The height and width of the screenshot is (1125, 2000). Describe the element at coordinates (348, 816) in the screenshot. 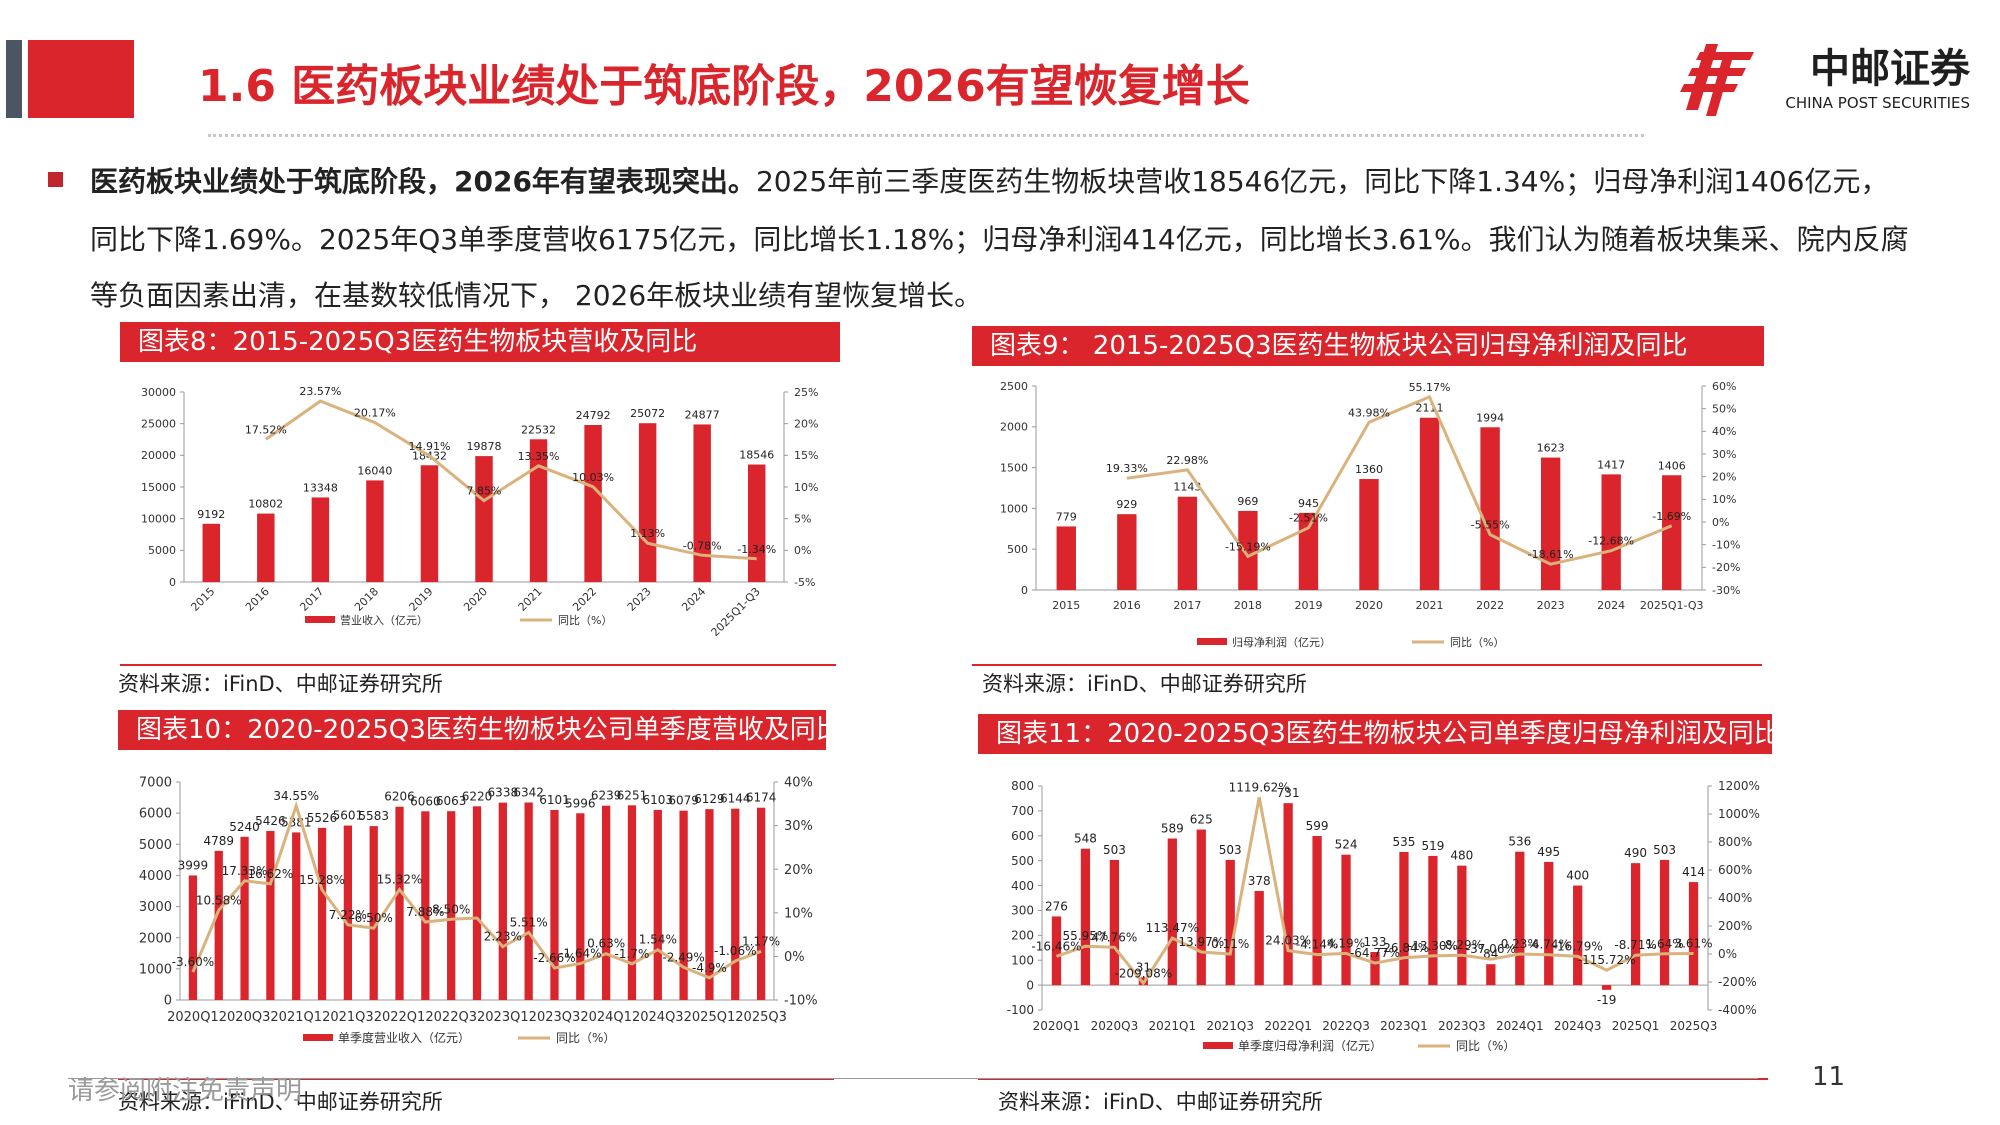

I see `bar-value-label: 5601` at that location.